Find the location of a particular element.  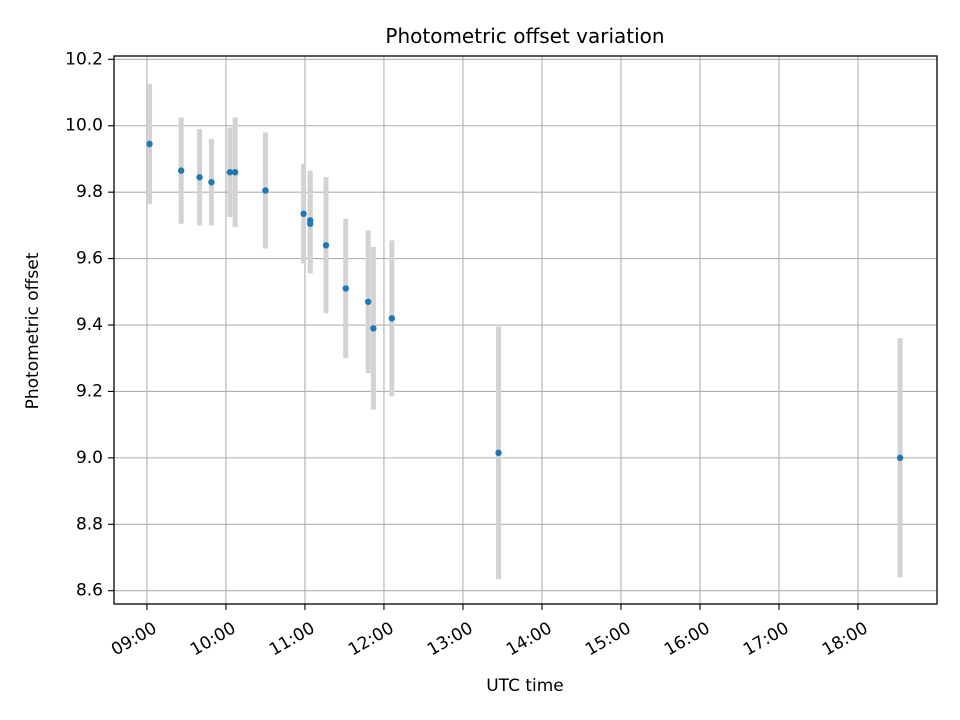

x-axis-label: UTC time is located at coordinates (525, 686).